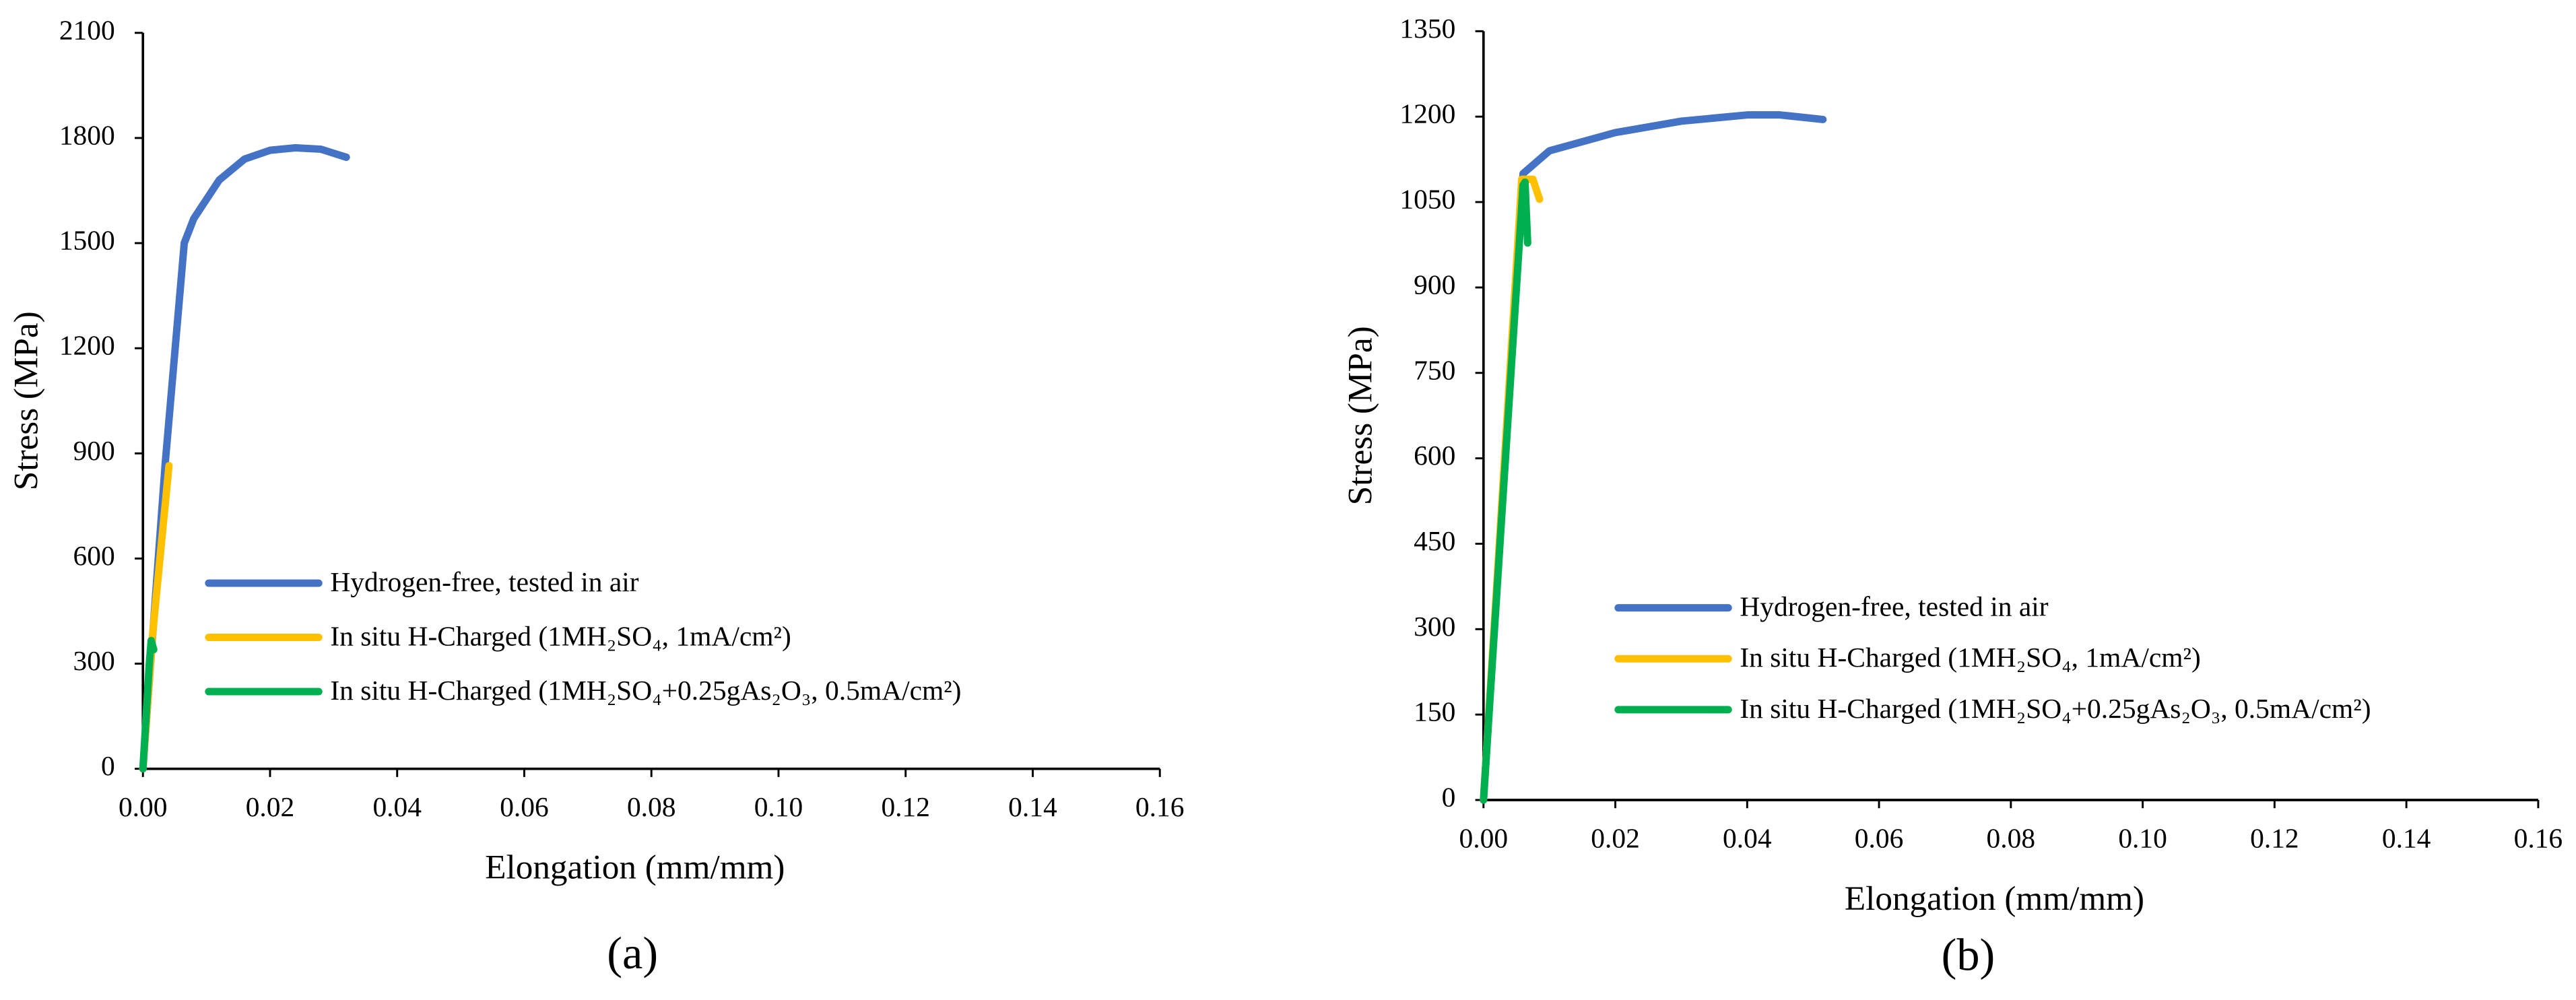 The height and width of the screenshot is (1000, 2576). What do you see at coordinates (632, 953) in the screenshot?
I see `panel-label: (a)` at bounding box center [632, 953].